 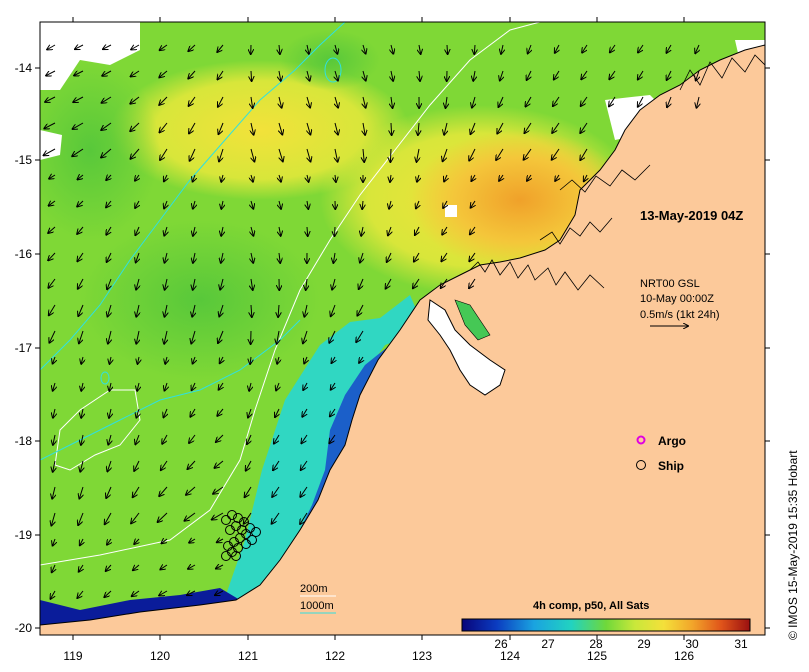 What do you see at coordinates (793, 545) in the screenshot?
I see `credit-label: © IMOS 15-May-2019 15:35 Hobart` at bounding box center [793, 545].